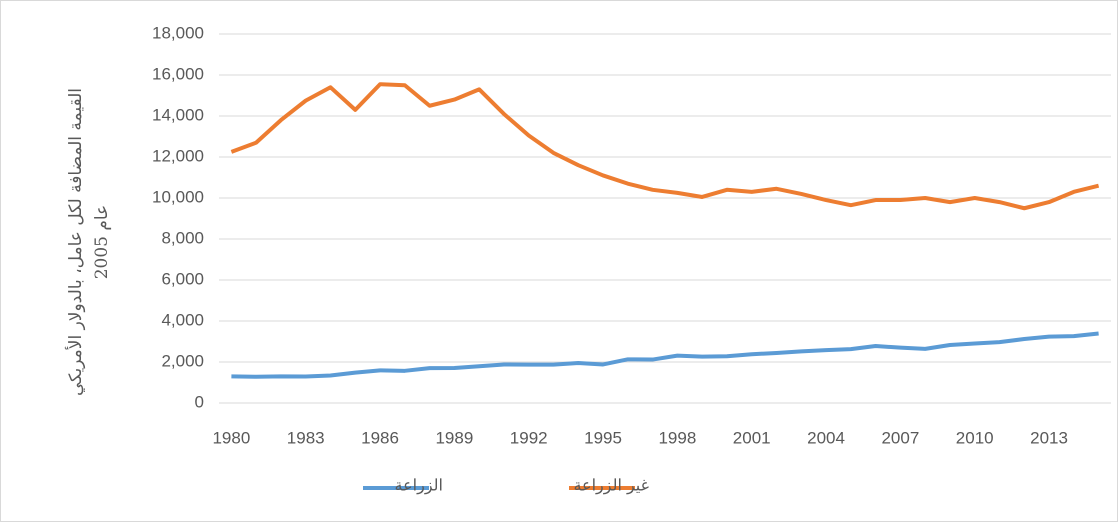 This screenshot has height=522, width=1118. Describe the element at coordinates (199, 401) in the screenshot. I see `y-tick-label: 0` at that location.